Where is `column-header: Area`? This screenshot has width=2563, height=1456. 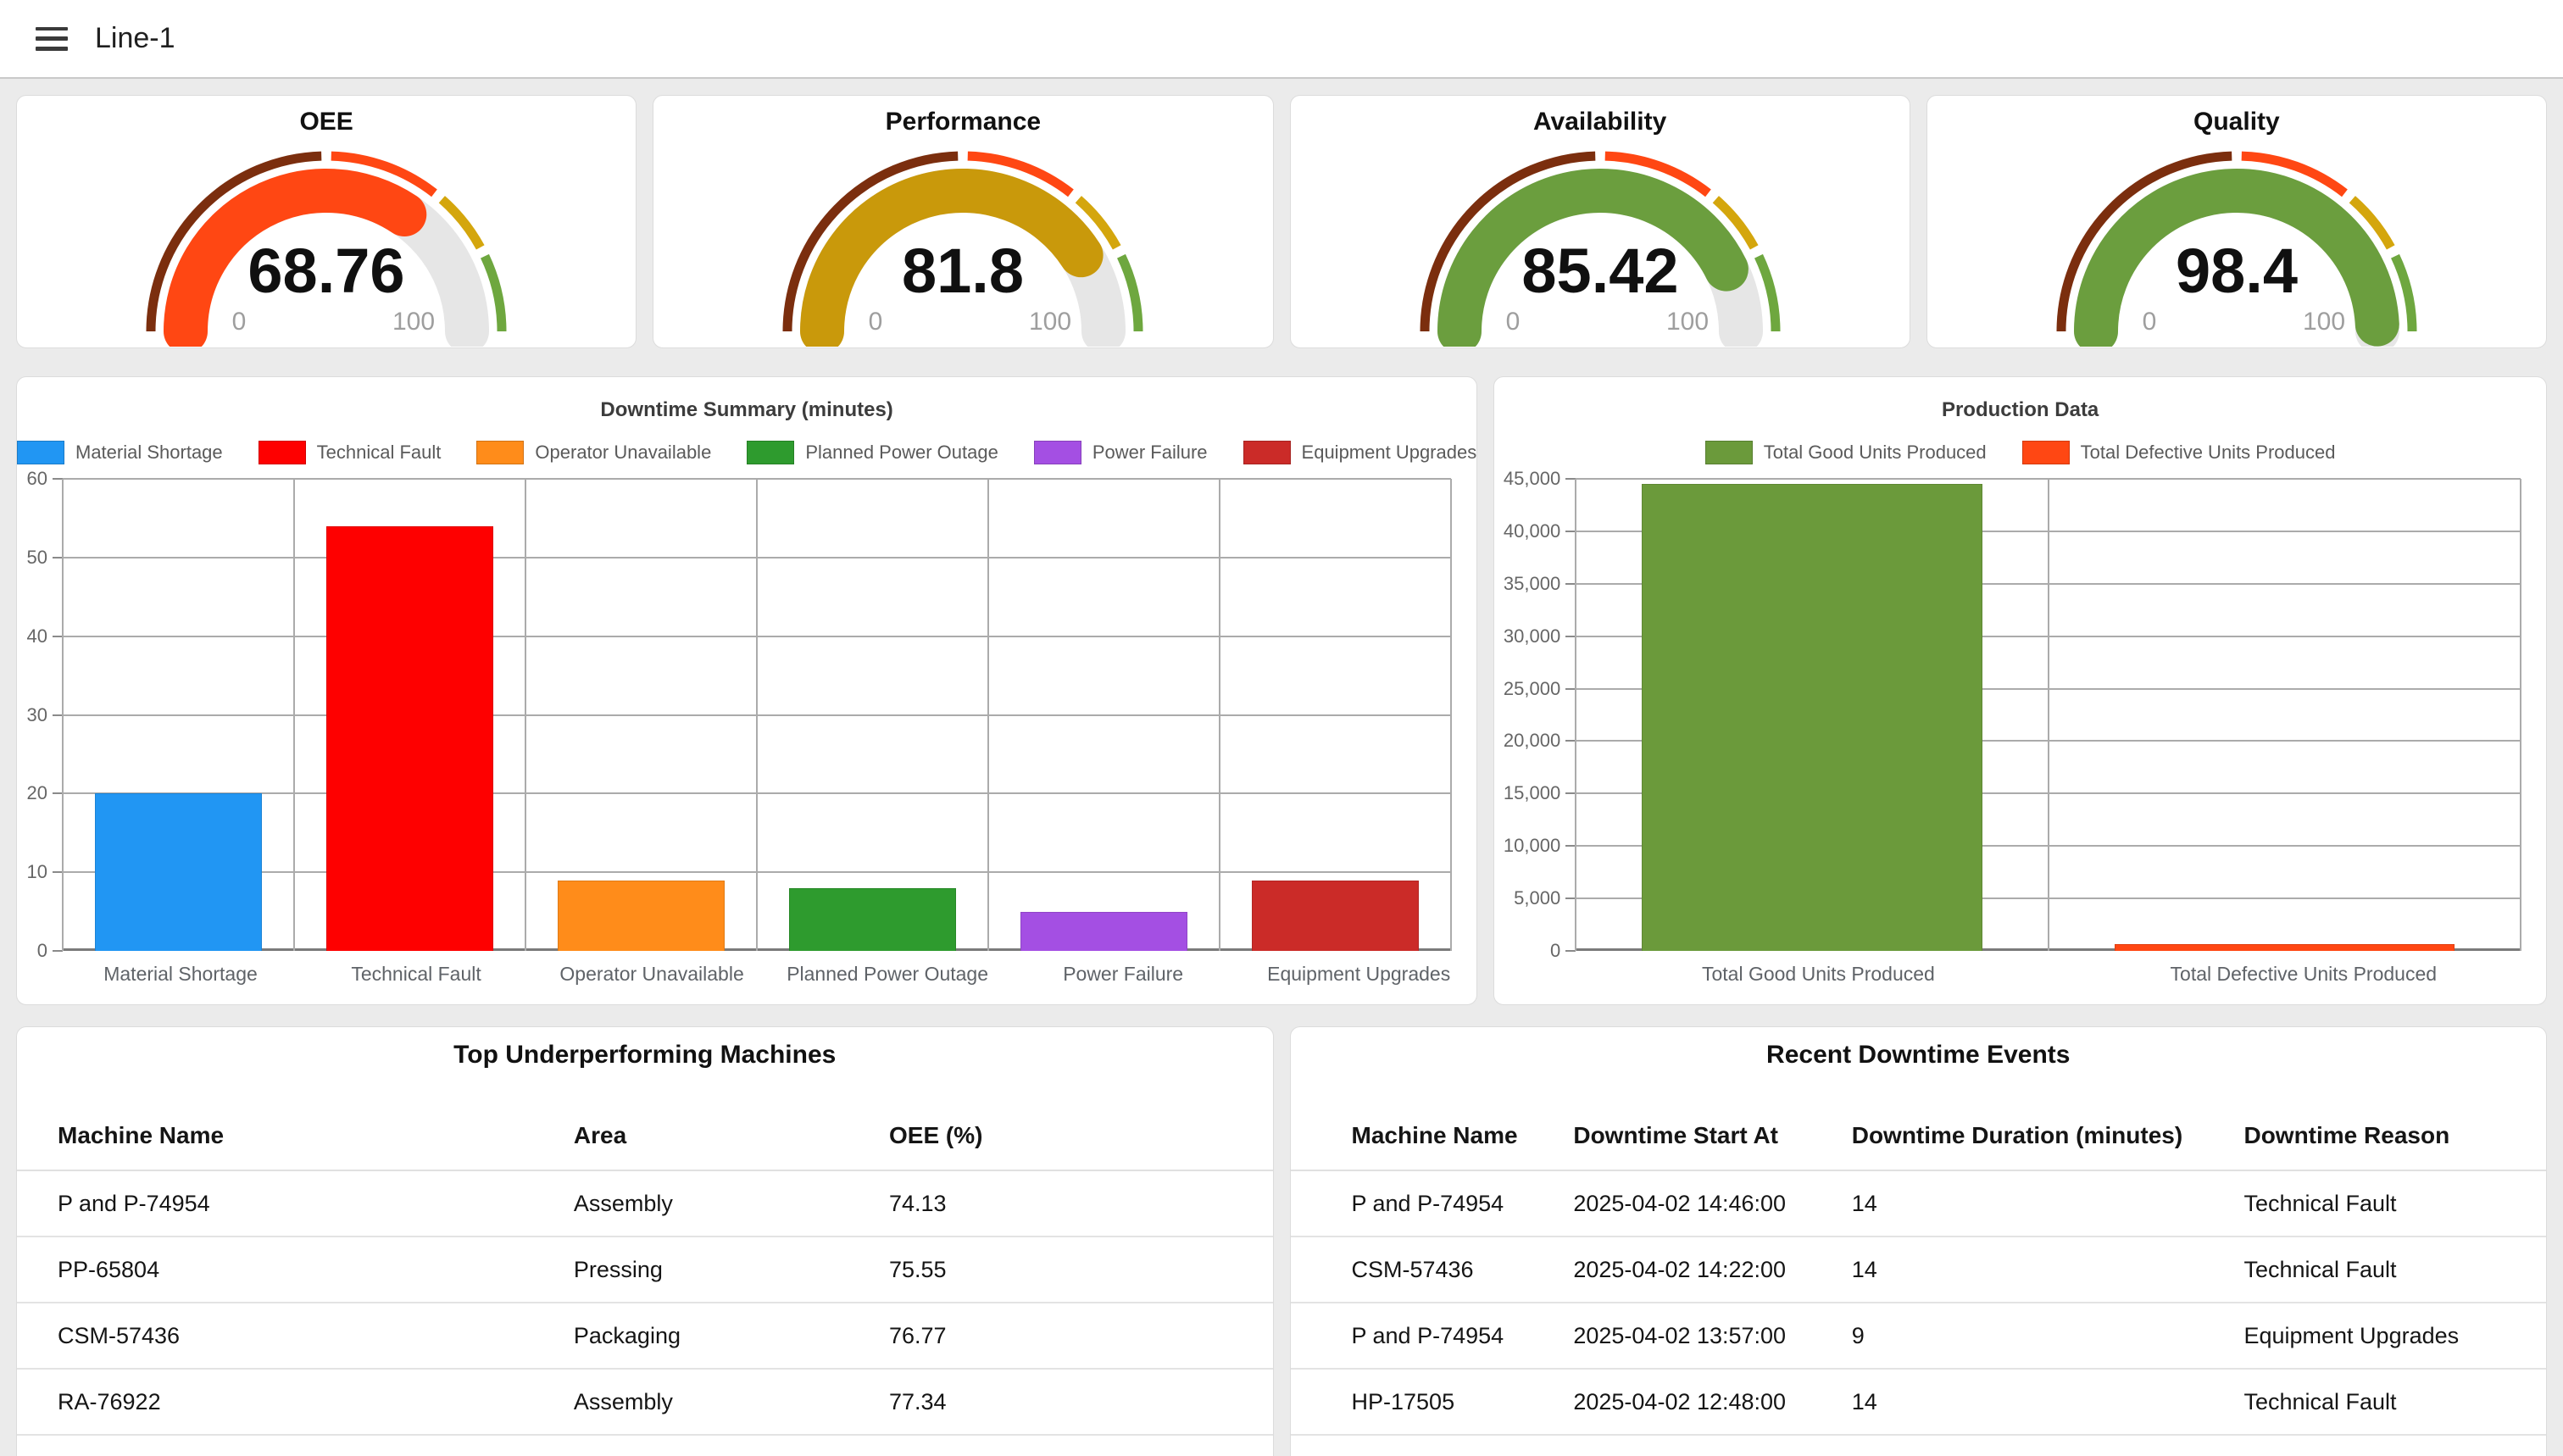
column-header: Area is located at coordinates (600, 1135).